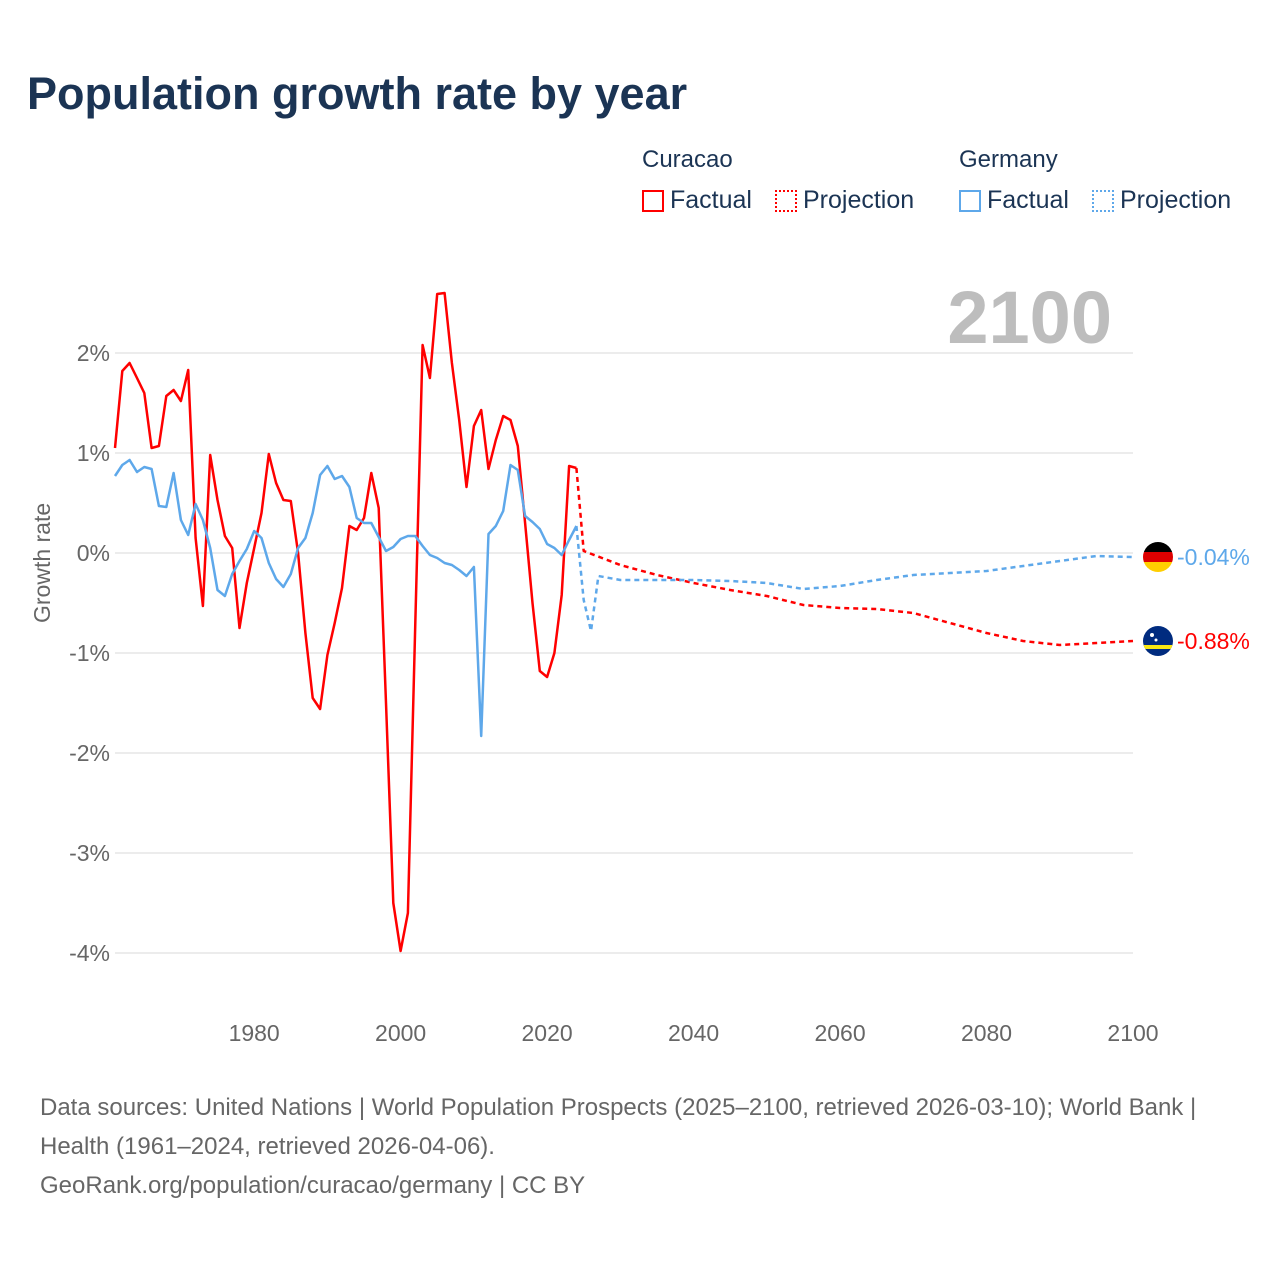  What do you see at coordinates (89, 853) in the screenshot?
I see `y-tick-label: -3%` at bounding box center [89, 853].